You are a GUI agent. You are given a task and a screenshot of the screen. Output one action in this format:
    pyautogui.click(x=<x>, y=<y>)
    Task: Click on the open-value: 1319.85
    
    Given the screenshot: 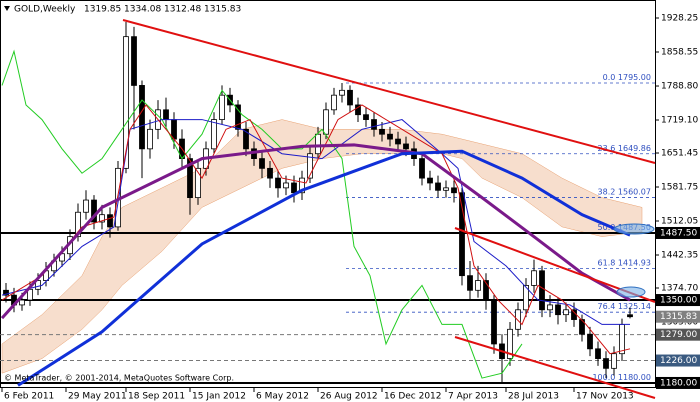 What is the action you would take?
    pyautogui.click(x=102, y=10)
    